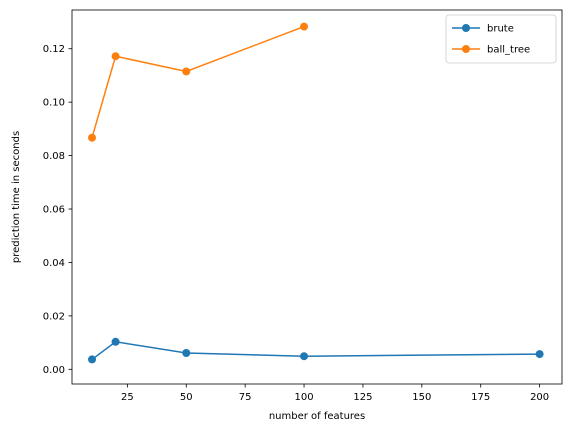  What do you see at coordinates (480, 397) in the screenshot?
I see `x-tick-label: 175` at bounding box center [480, 397].